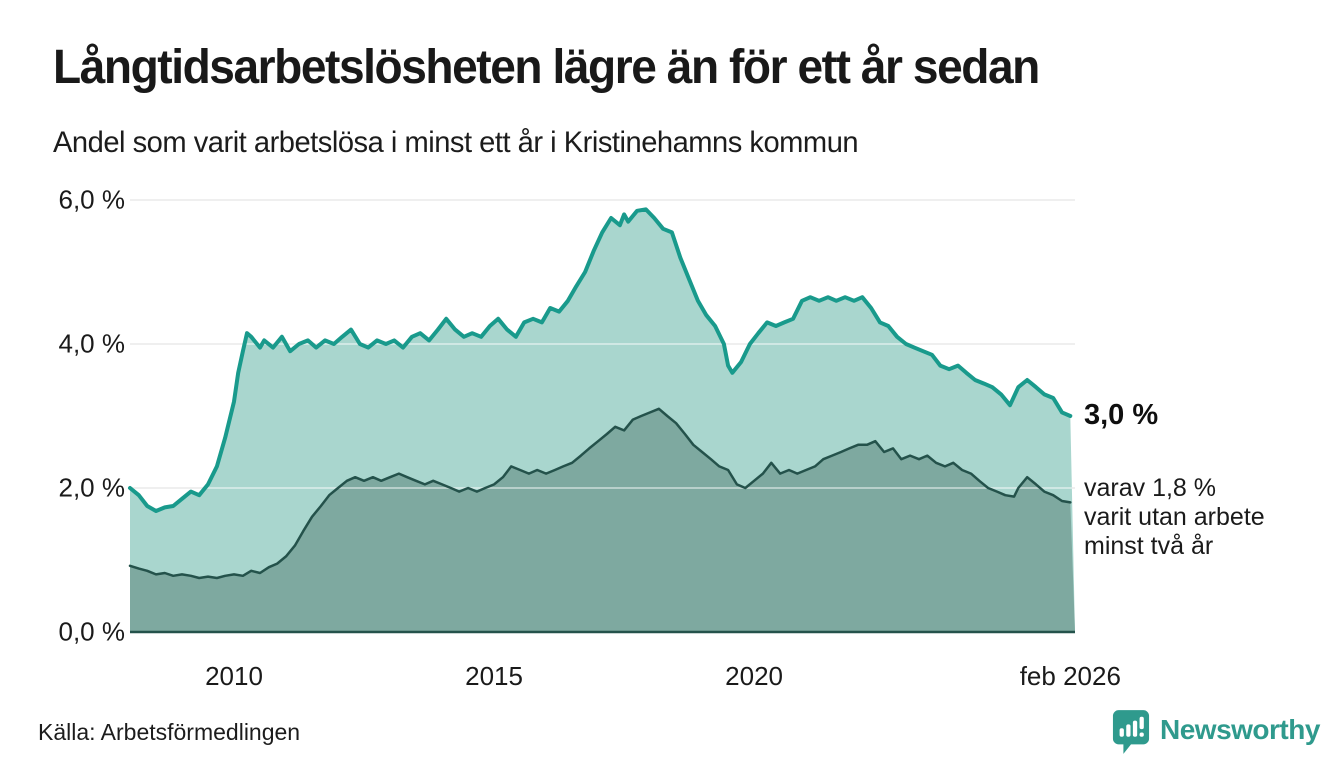 The width and height of the screenshot is (1340, 780). Describe the element at coordinates (92, 343) in the screenshot. I see `y-axis-tick-4: 4,0 %` at that location.